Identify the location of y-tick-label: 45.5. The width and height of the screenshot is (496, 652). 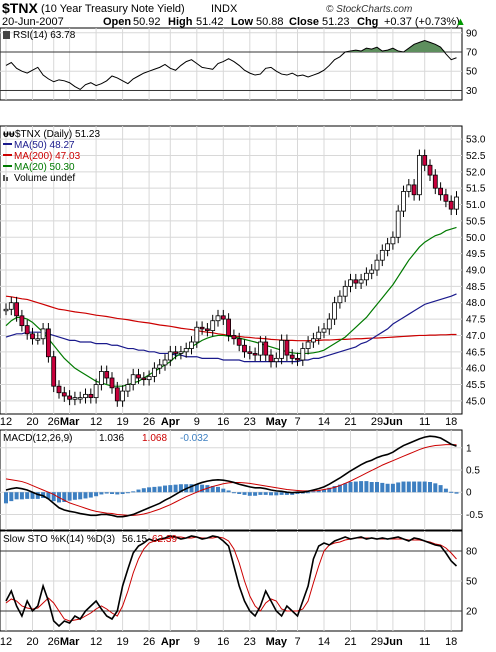
(476, 385).